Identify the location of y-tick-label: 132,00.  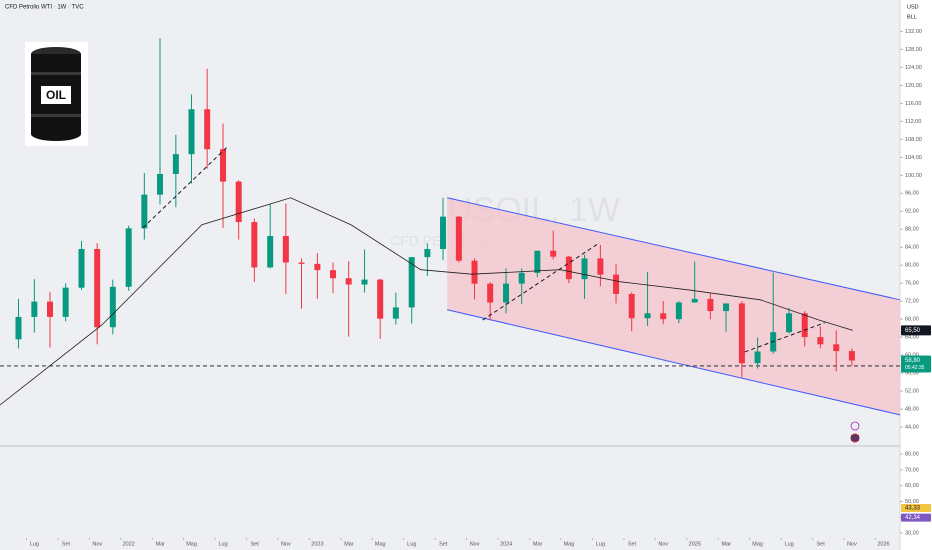
(913, 32).